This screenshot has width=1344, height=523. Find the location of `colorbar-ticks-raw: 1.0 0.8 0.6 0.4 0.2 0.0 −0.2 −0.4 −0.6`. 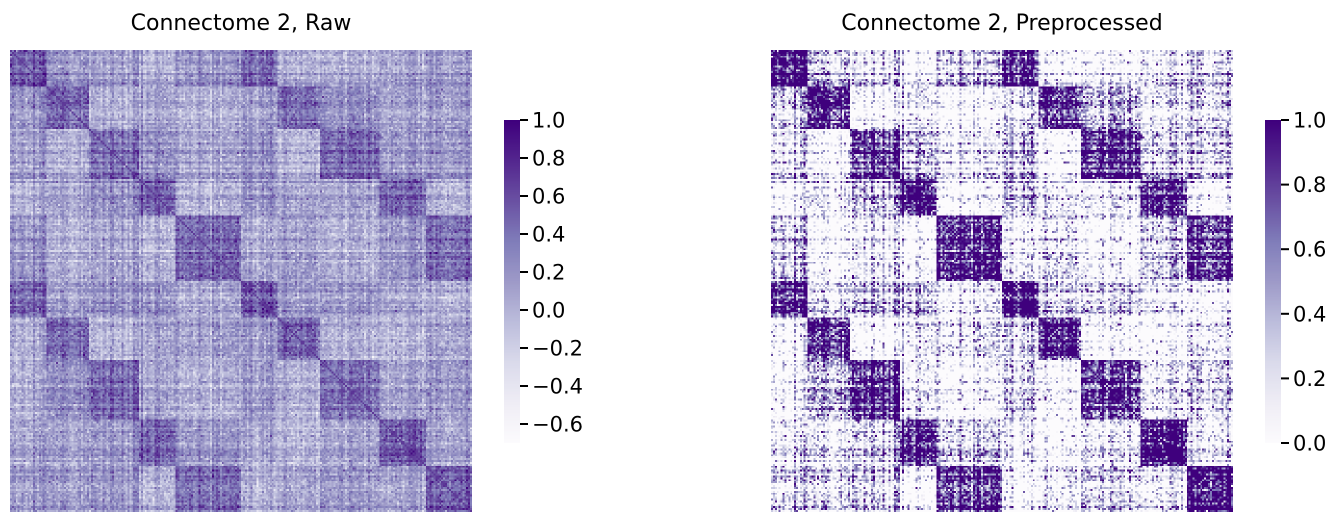

colorbar-ticks-raw: 1.0 0.8 0.6 0.4 0.2 0.0 −0.2 −0.4 −0.6 is located at coordinates (551, 273).